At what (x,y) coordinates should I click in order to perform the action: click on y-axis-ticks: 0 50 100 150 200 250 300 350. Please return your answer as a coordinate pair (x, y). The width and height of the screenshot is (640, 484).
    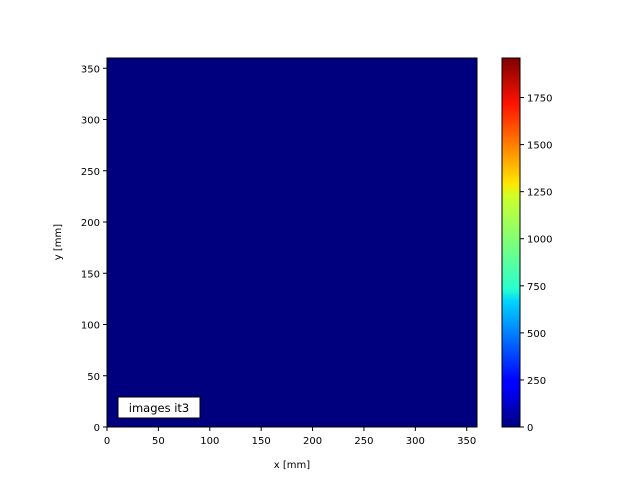
    Looking at the image, I should click on (94, 249).